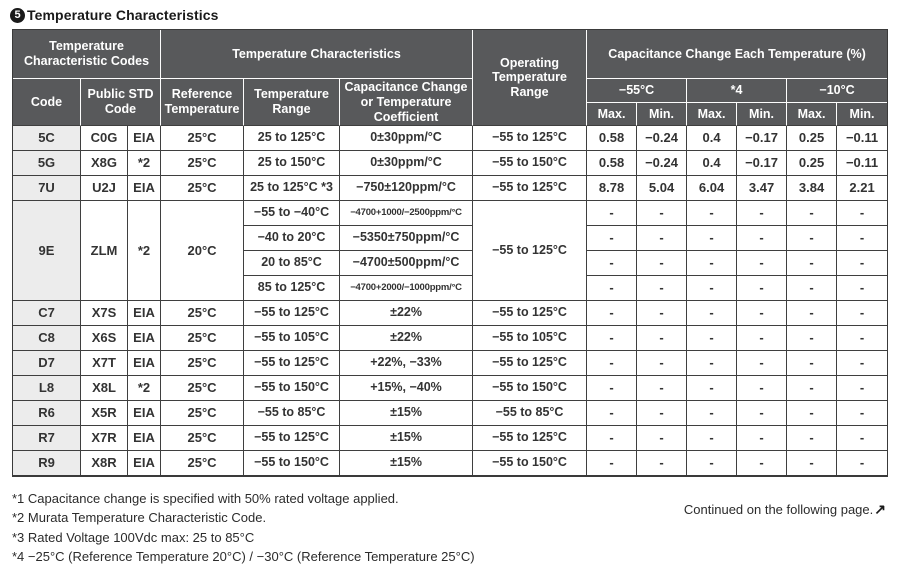 This screenshot has height=566, width=900. Describe the element at coordinates (47, 251) in the screenshot. I see `code-cell: 9E` at that location.